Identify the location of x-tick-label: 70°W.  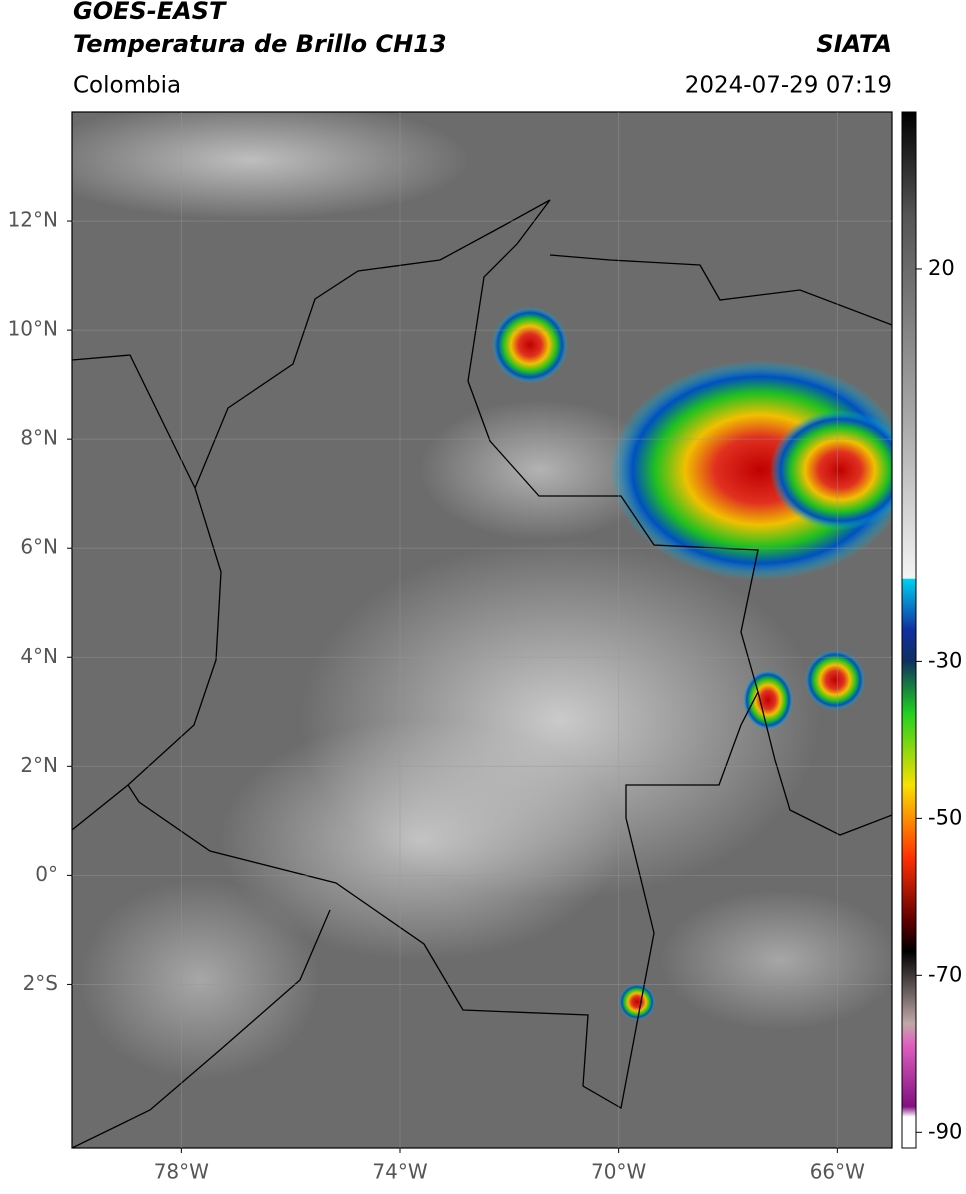
(618, 1172).